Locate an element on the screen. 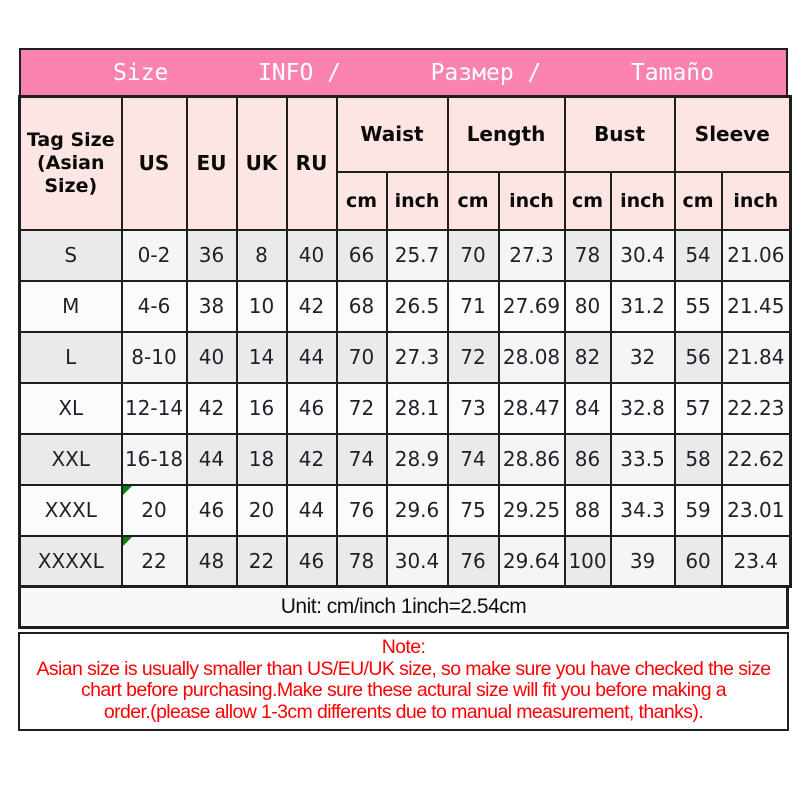 Image resolution: width=800 pixels, height=800 pixels. column-header-bust-inch: inch is located at coordinates (642, 200).